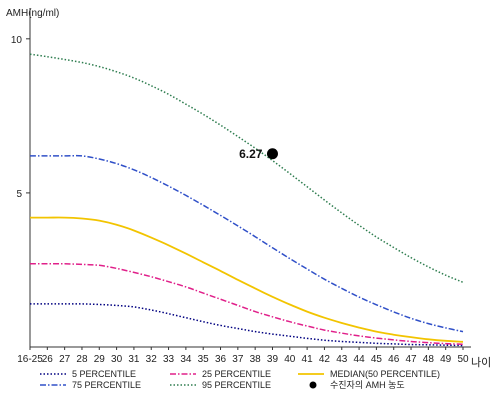  I want to click on x-tick-label: 46, so click(394, 359).